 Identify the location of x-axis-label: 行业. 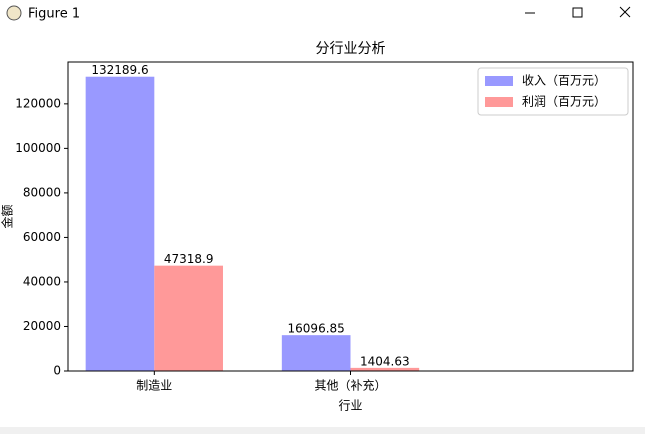
(350, 406).